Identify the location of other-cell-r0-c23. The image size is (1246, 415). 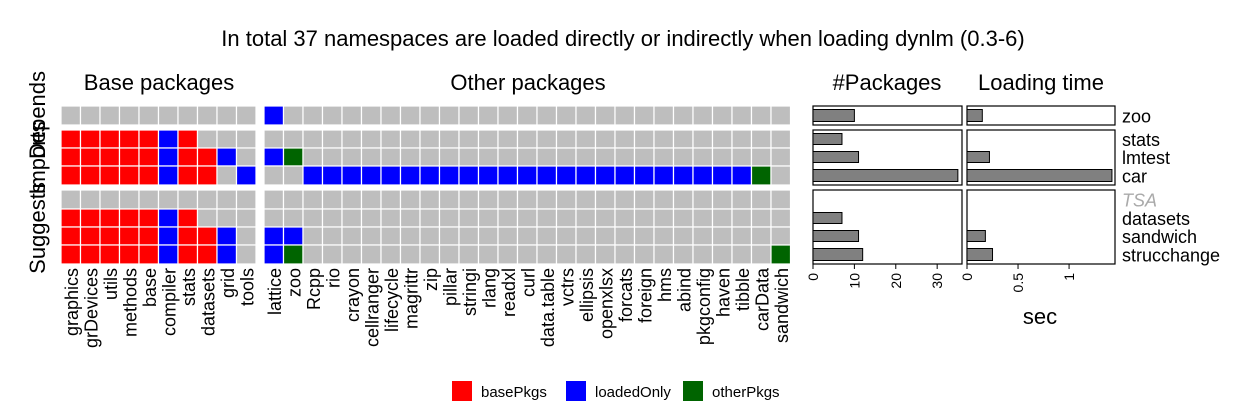
(722, 115).